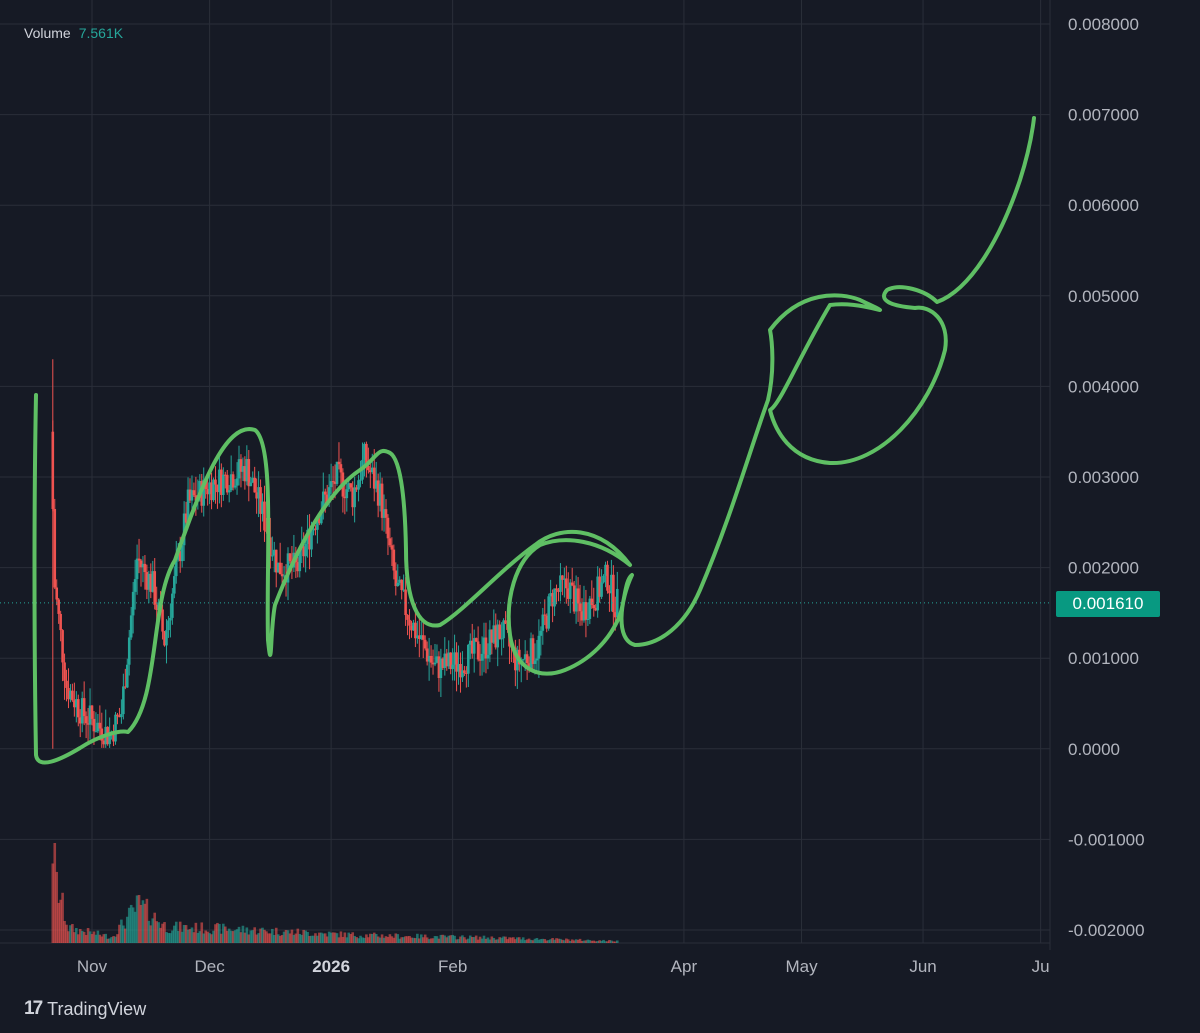  Describe the element at coordinates (922, 966) in the screenshot. I see `x-tick-label: Jun` at that location.